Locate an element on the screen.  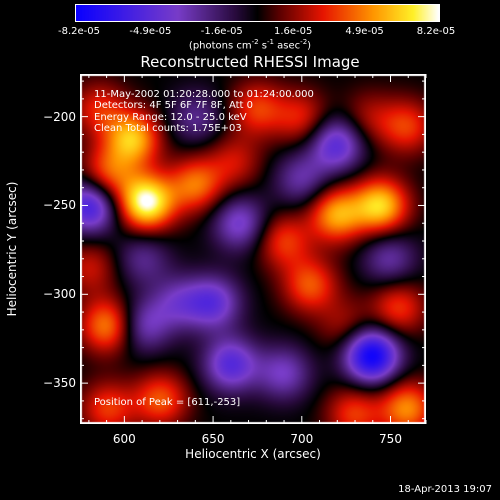
x-tick-label: 700 is located at coordinates (302, 439).